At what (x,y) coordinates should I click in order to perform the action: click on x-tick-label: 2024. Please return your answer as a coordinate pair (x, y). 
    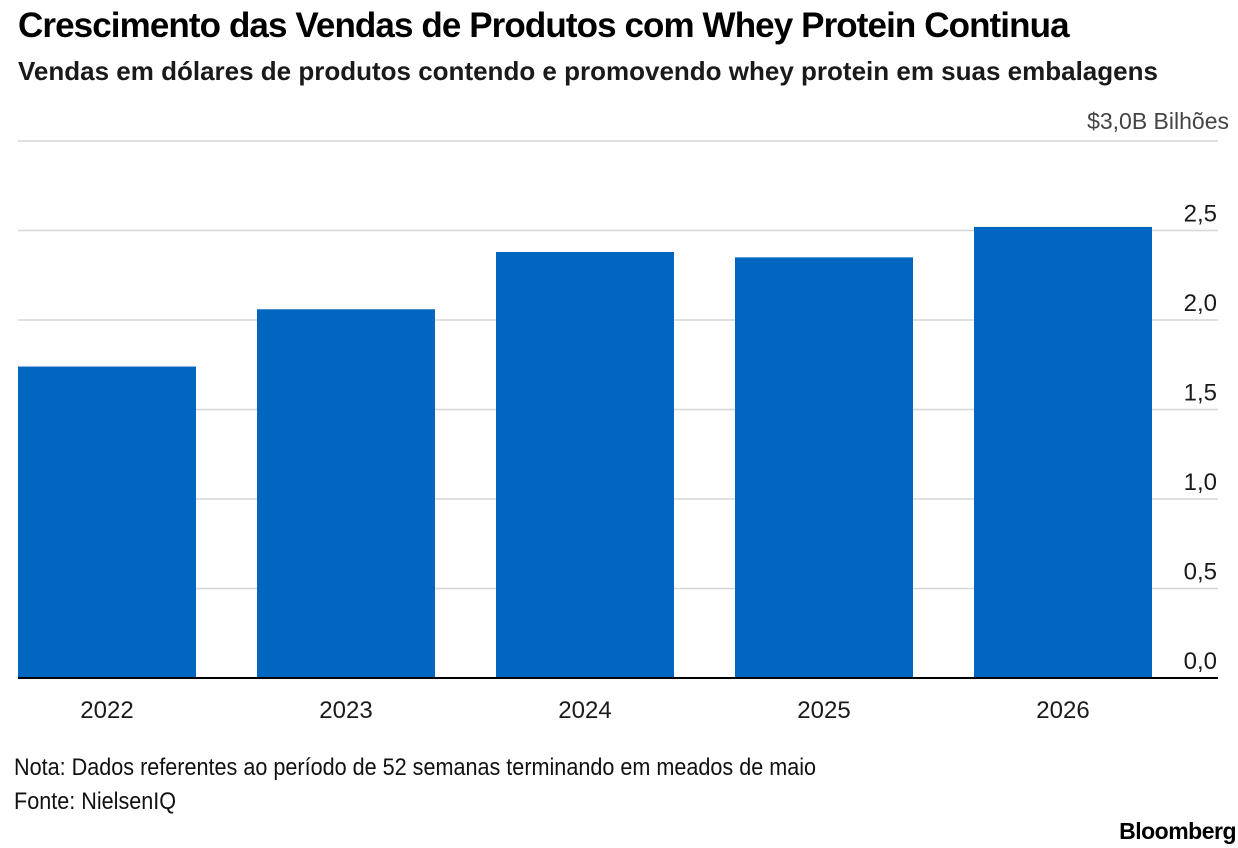
    Looking at the image, I should click on (584, 710).